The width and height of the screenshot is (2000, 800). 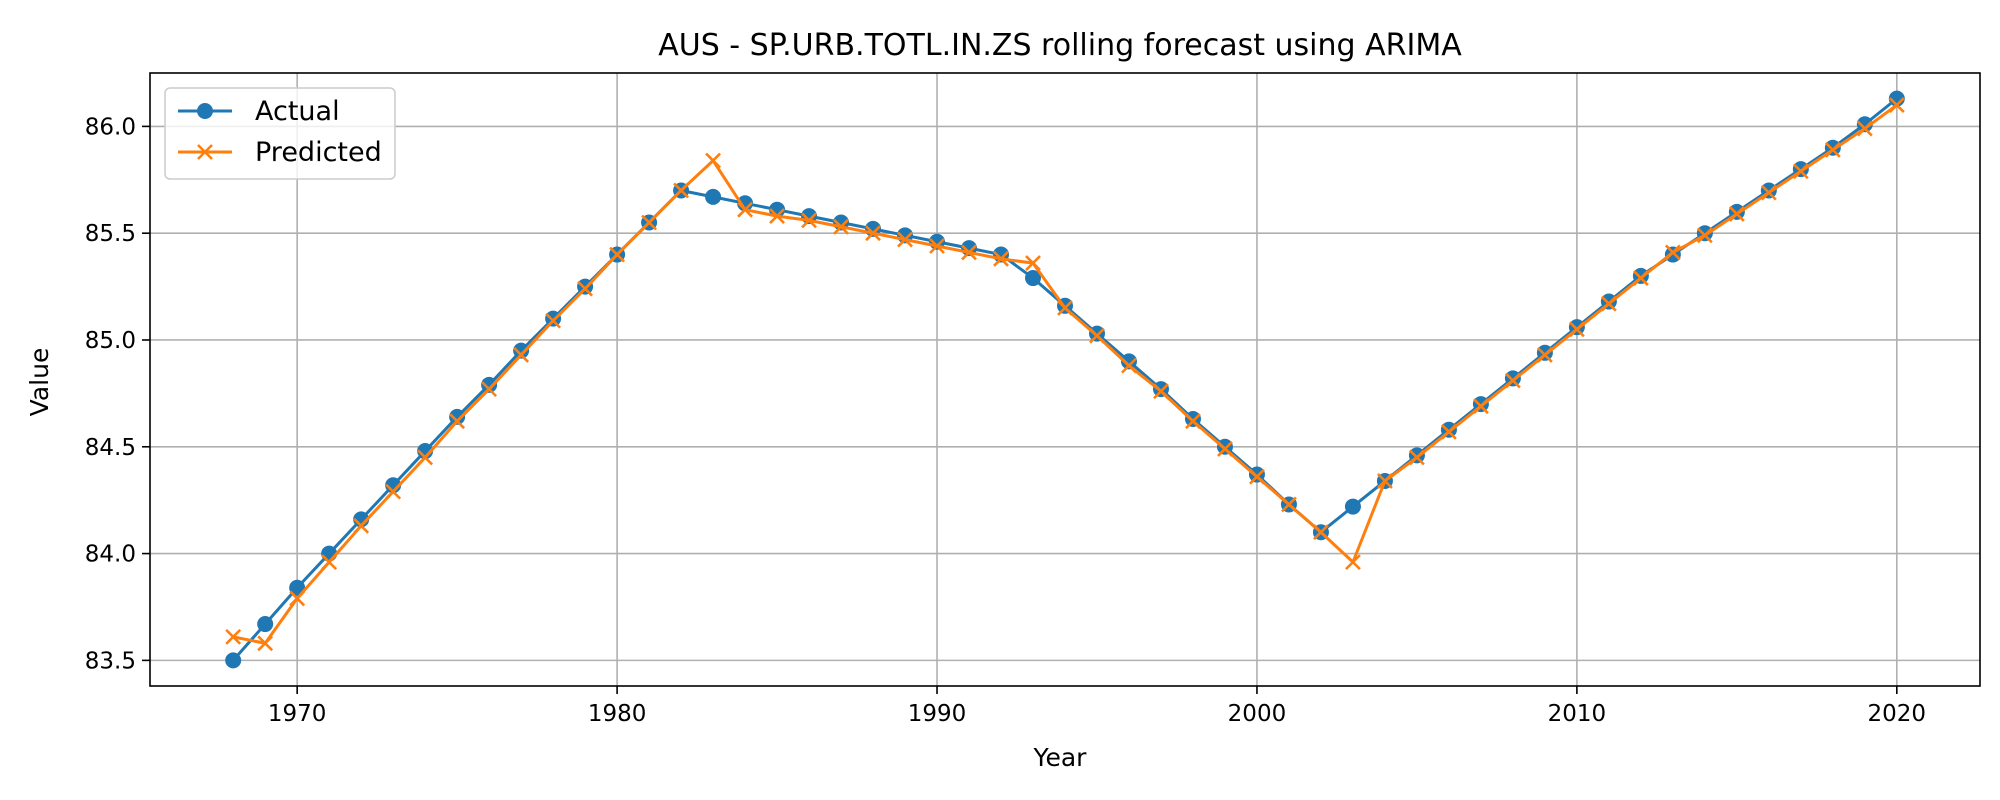 What do you see at coordinates (110, 661) in the screenshot?
I see `y-tick-label: 83.5` at bounding box center [110, 661].